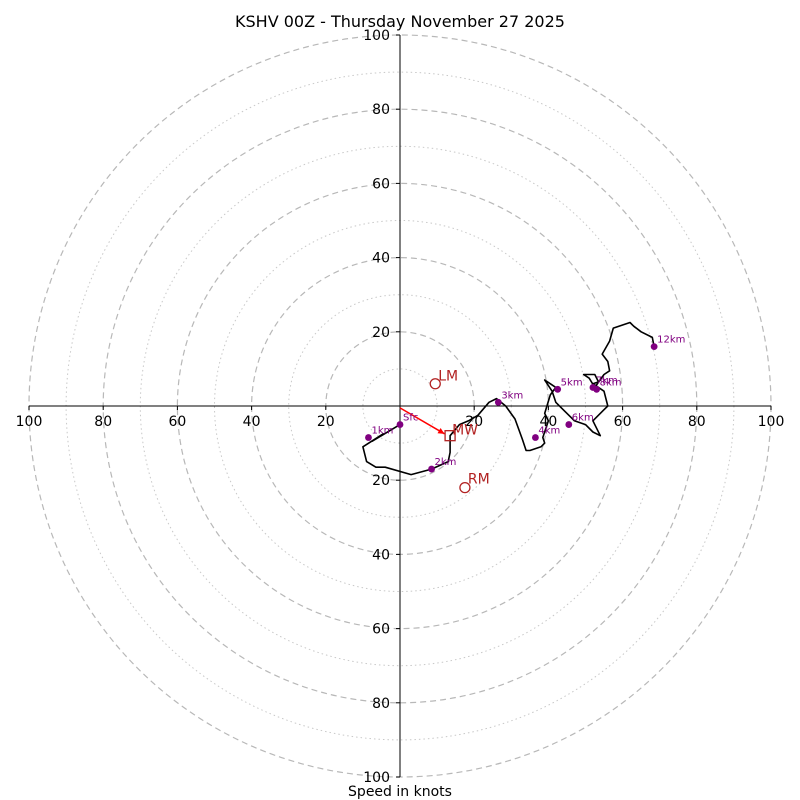 The height and width of the screenshot is (800, 800). Describe the element at coordinates (252, 422) in the screenshot. I see `x-tick-label: 40` at that location.